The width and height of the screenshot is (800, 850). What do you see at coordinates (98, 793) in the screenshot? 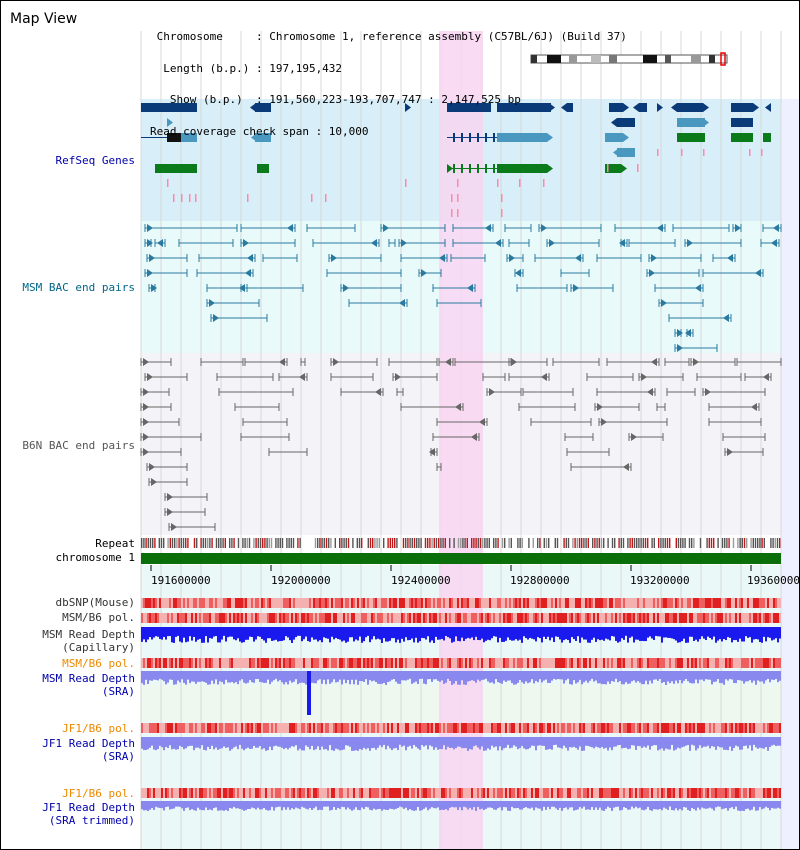
I see `track-label-jf1-b6-pol-trimmed: JF1/B6 pol.` at bounding box center [98, 793].